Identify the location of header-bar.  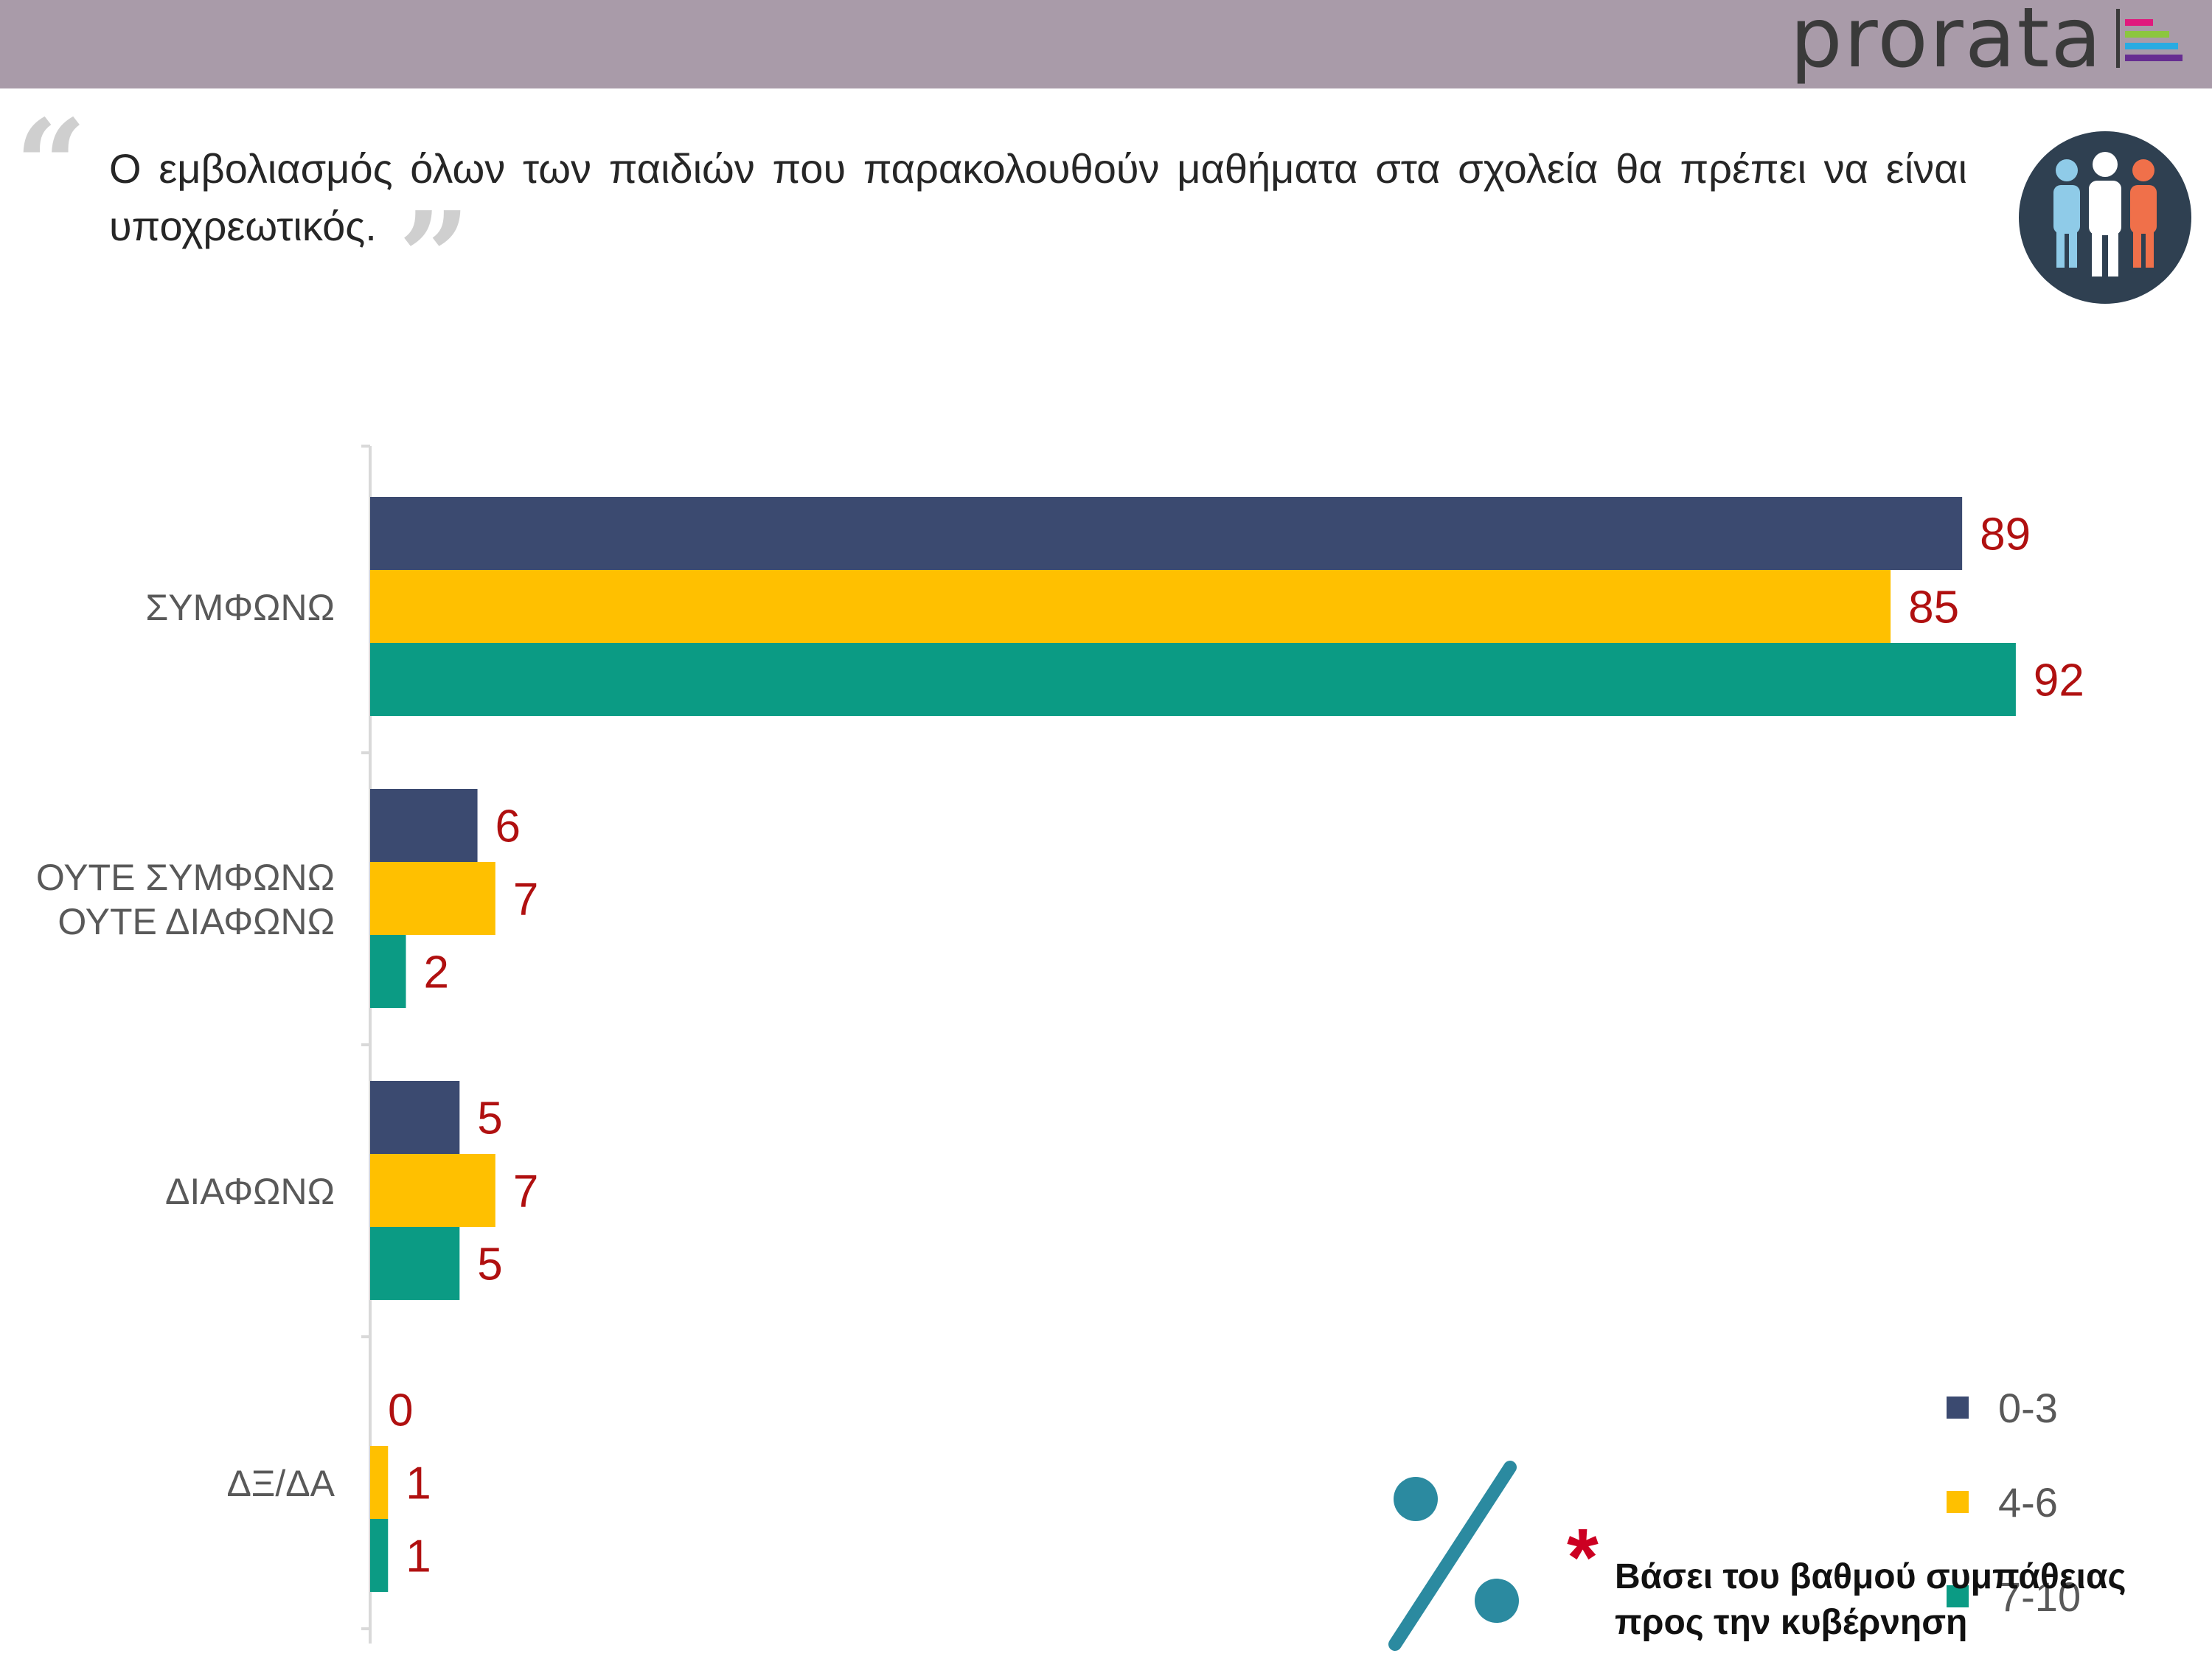
(1106, 44).